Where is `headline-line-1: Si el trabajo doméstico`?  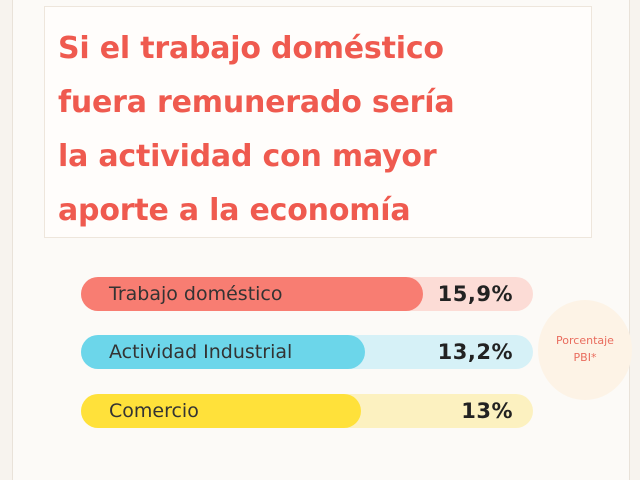 headline-line-1: Si el trabajo doméstico is located at coordinates (251, 48).